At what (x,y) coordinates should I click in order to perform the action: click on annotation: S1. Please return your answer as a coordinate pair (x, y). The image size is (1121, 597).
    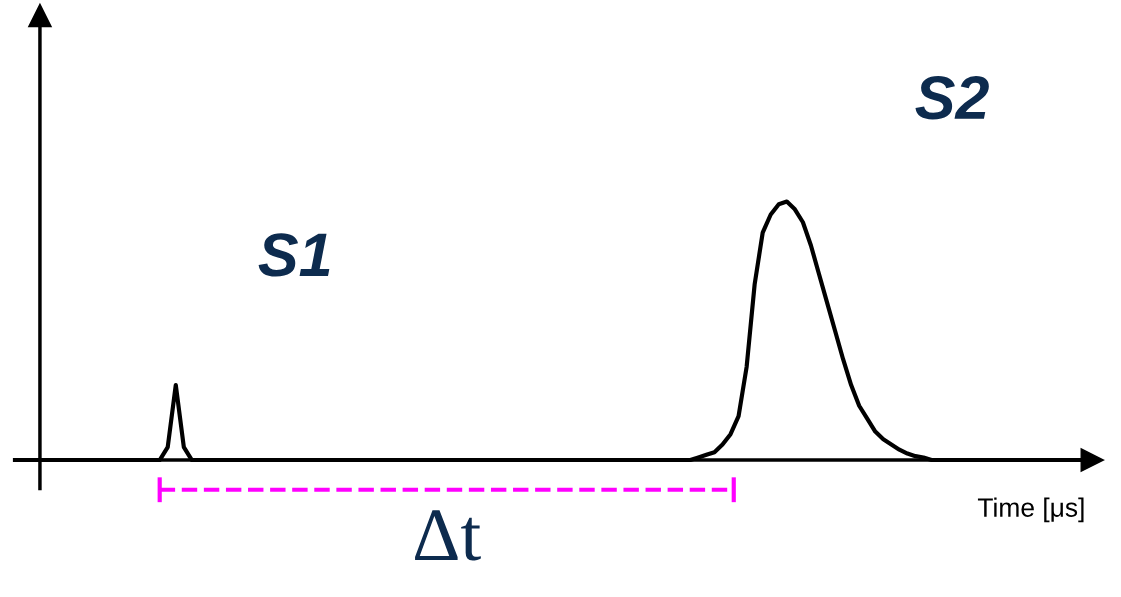
    Looking at the image, I should click on (294, 255).